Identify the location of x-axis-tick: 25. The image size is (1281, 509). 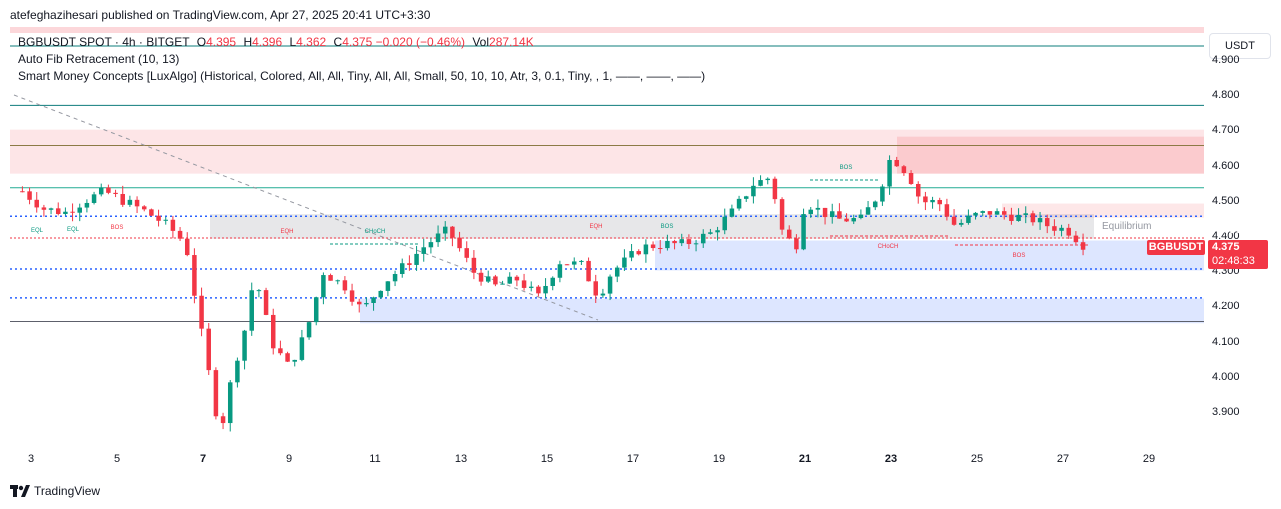
(977, 459).